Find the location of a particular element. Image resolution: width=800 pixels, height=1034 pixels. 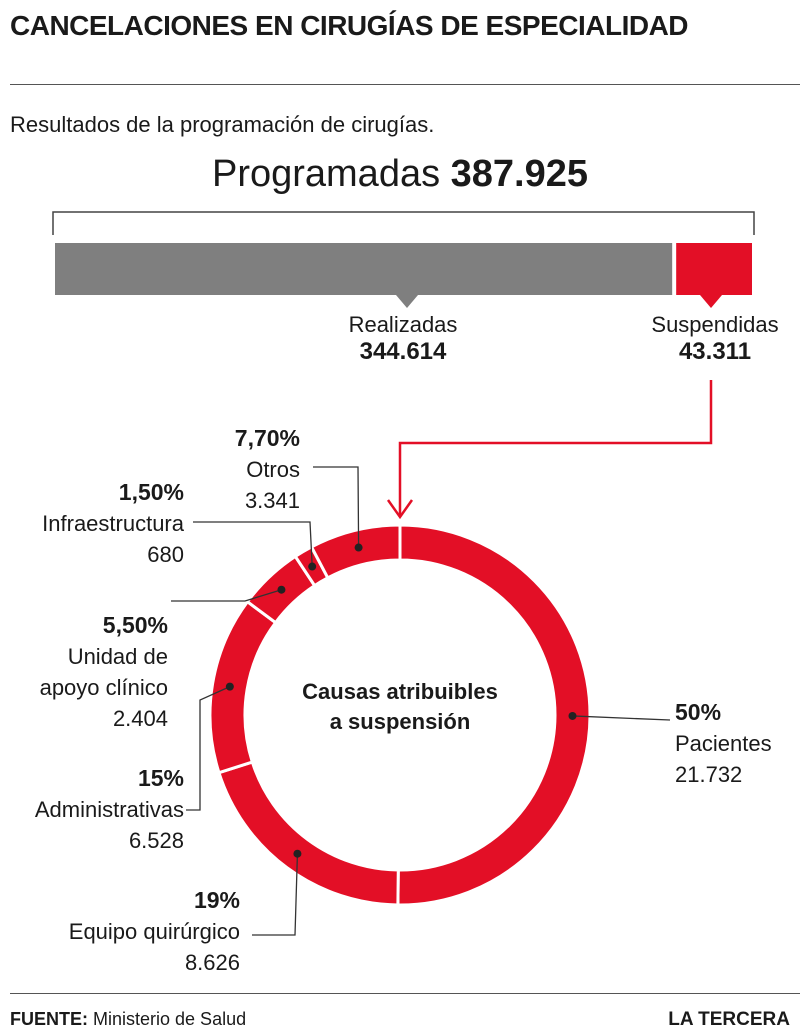

count-infraestructura: 680 is located at coordinates (165, 554).